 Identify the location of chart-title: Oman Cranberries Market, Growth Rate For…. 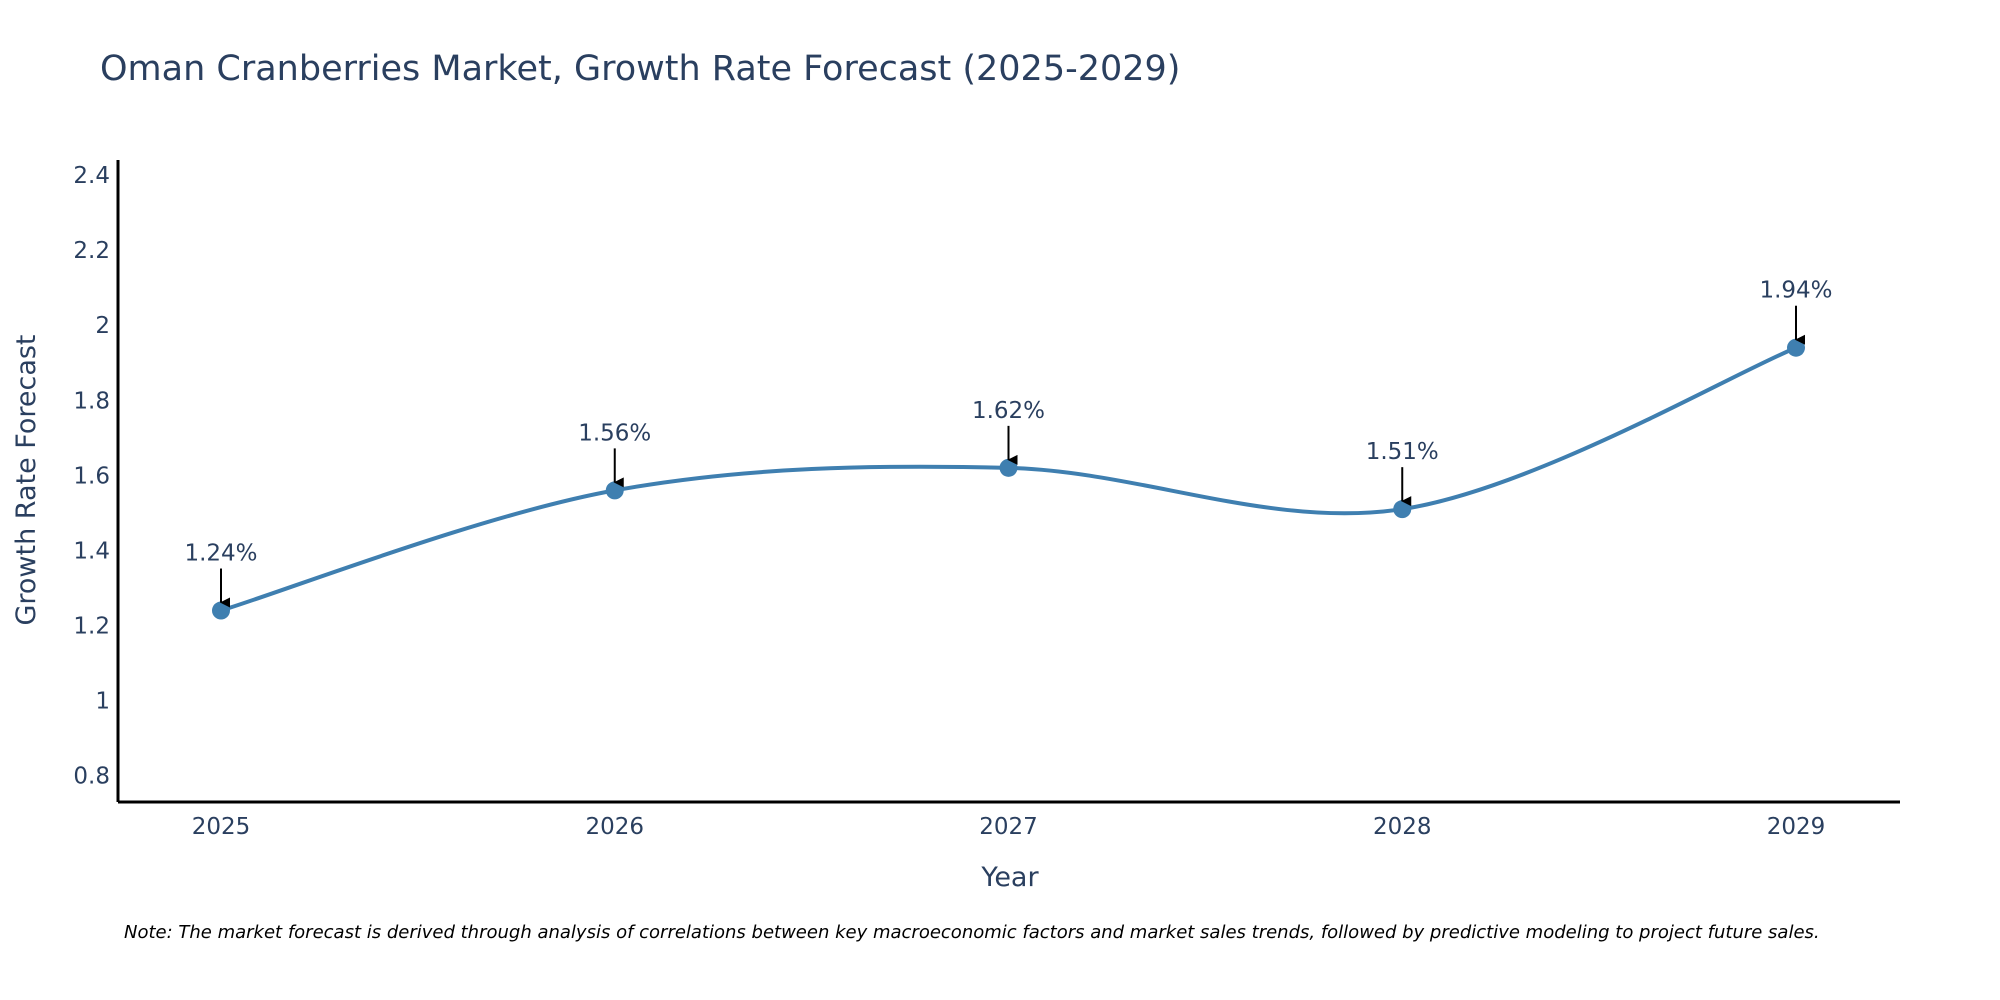
(640, 69).